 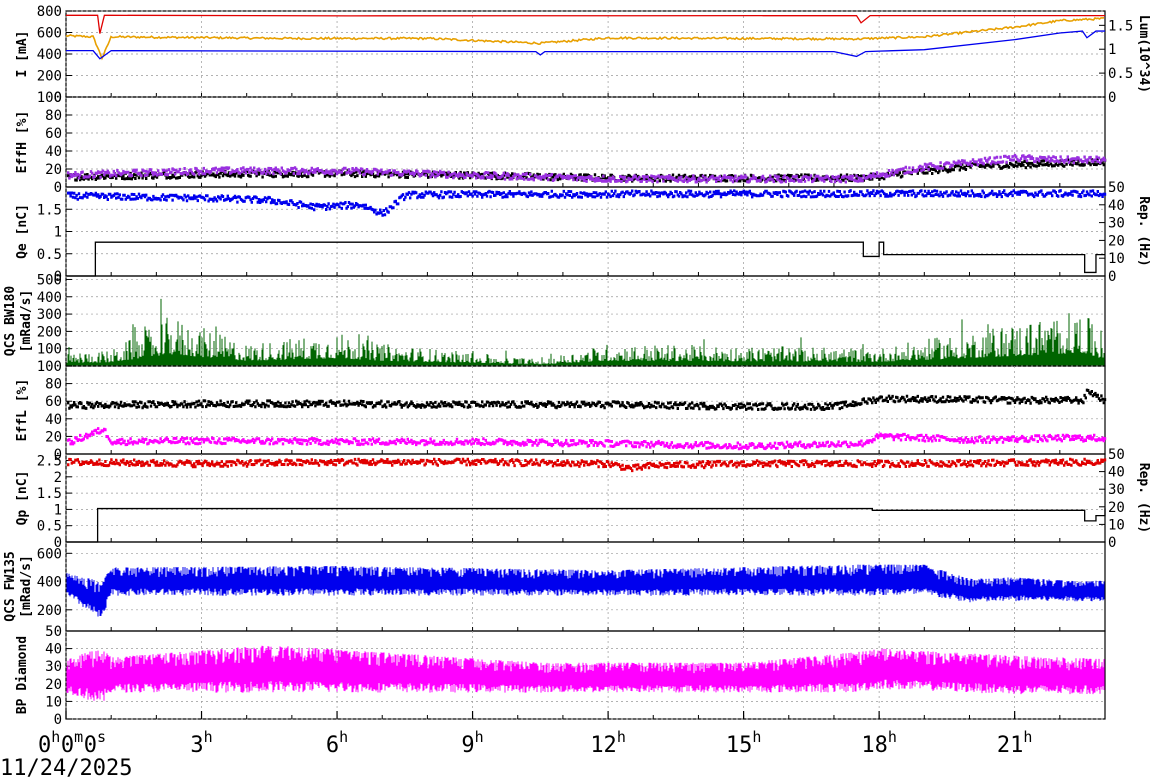 What do you see at coordinates (22, 231) in the screenshot?
I see `y-axis-label: Qe [nC]` at bounding box center [22, 231].